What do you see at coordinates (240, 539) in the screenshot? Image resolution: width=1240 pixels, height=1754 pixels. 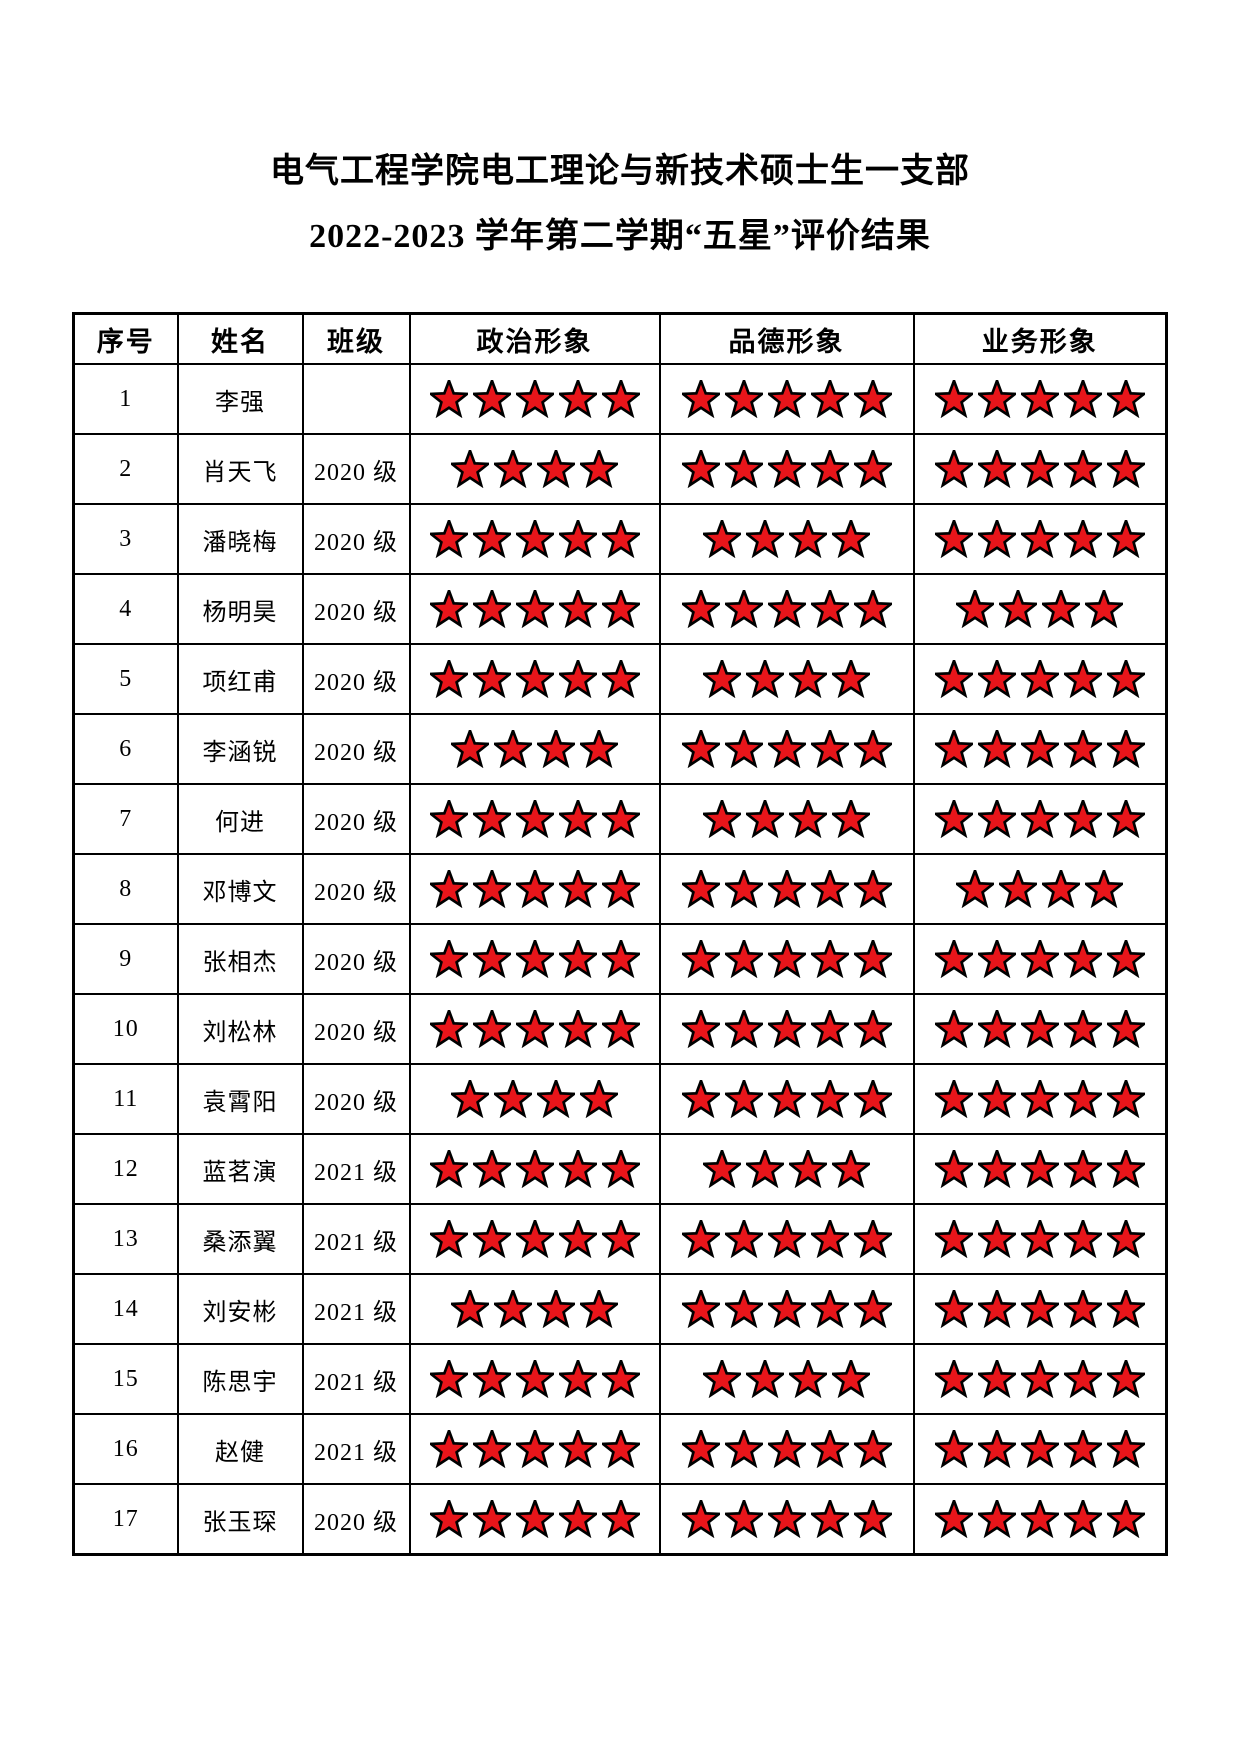 I see `cell-name: 潘晓梅` at bounding box center [240, 539].